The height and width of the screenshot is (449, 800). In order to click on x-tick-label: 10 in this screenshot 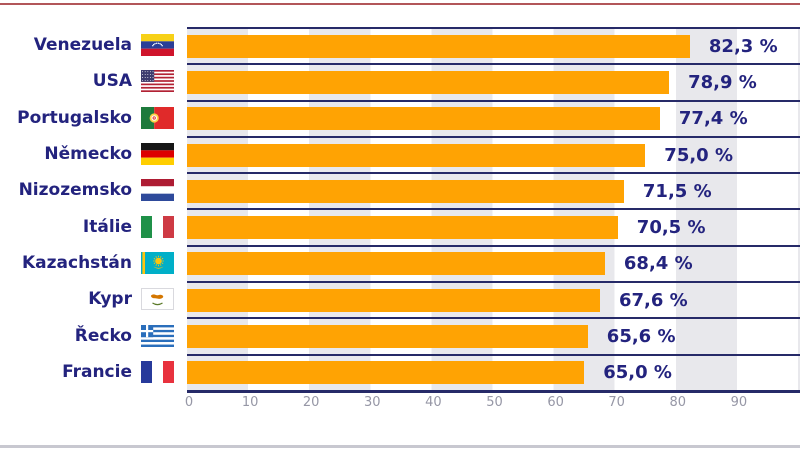, I will do `click(250, 402)`.